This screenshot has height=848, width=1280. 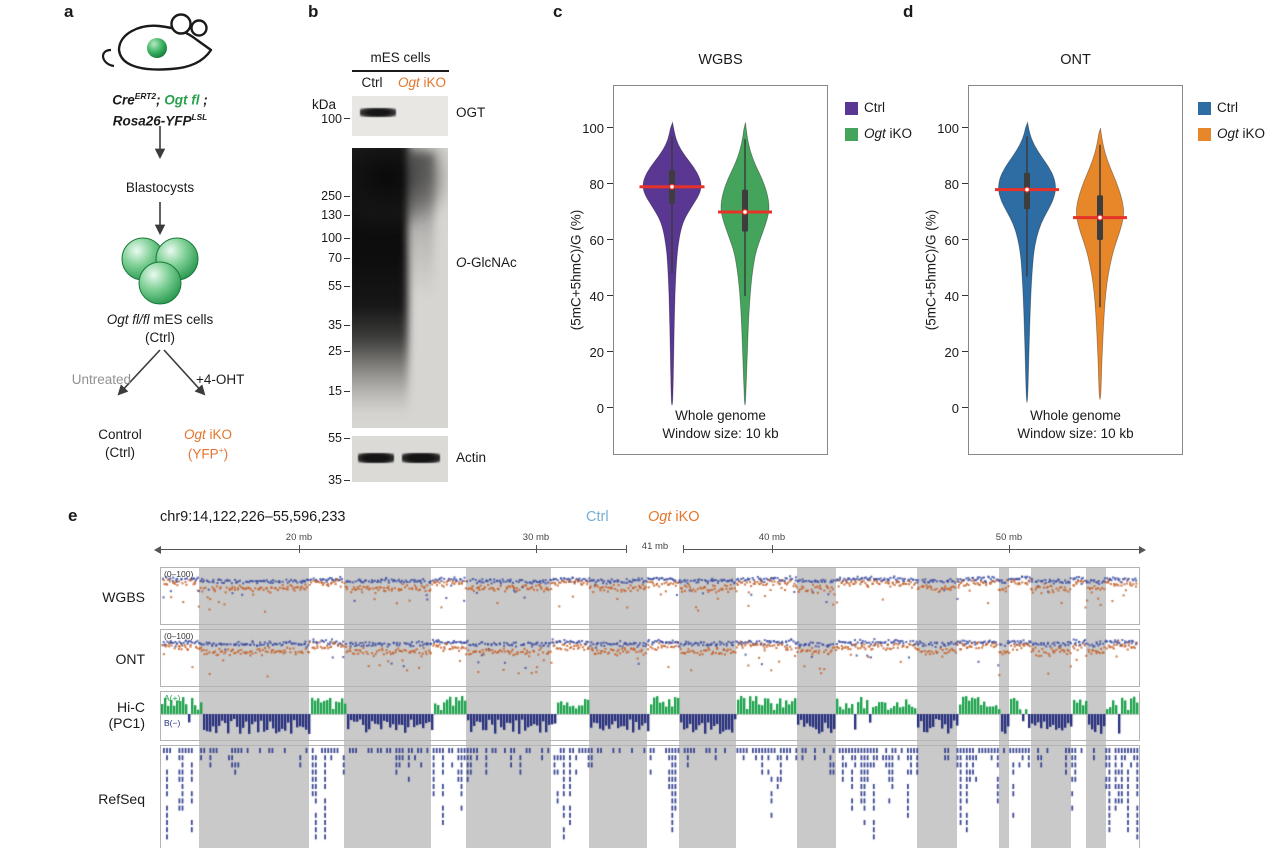 I want to click on kda-marker: 15, so click(x=335, y=391).